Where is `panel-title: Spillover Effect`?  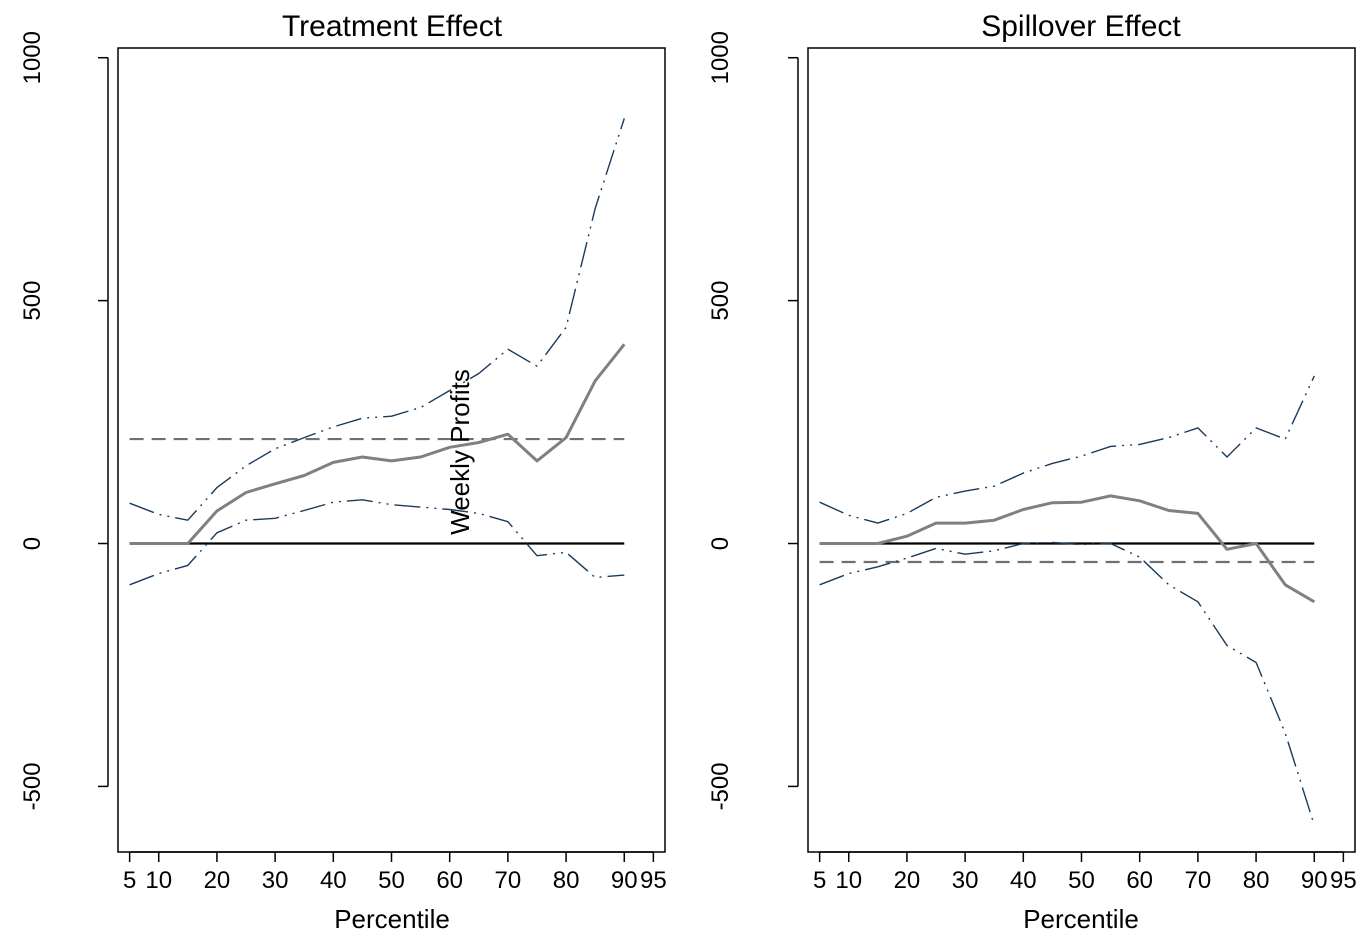
panel-title: Spillover Effect is located at coordinates (1081, 26).